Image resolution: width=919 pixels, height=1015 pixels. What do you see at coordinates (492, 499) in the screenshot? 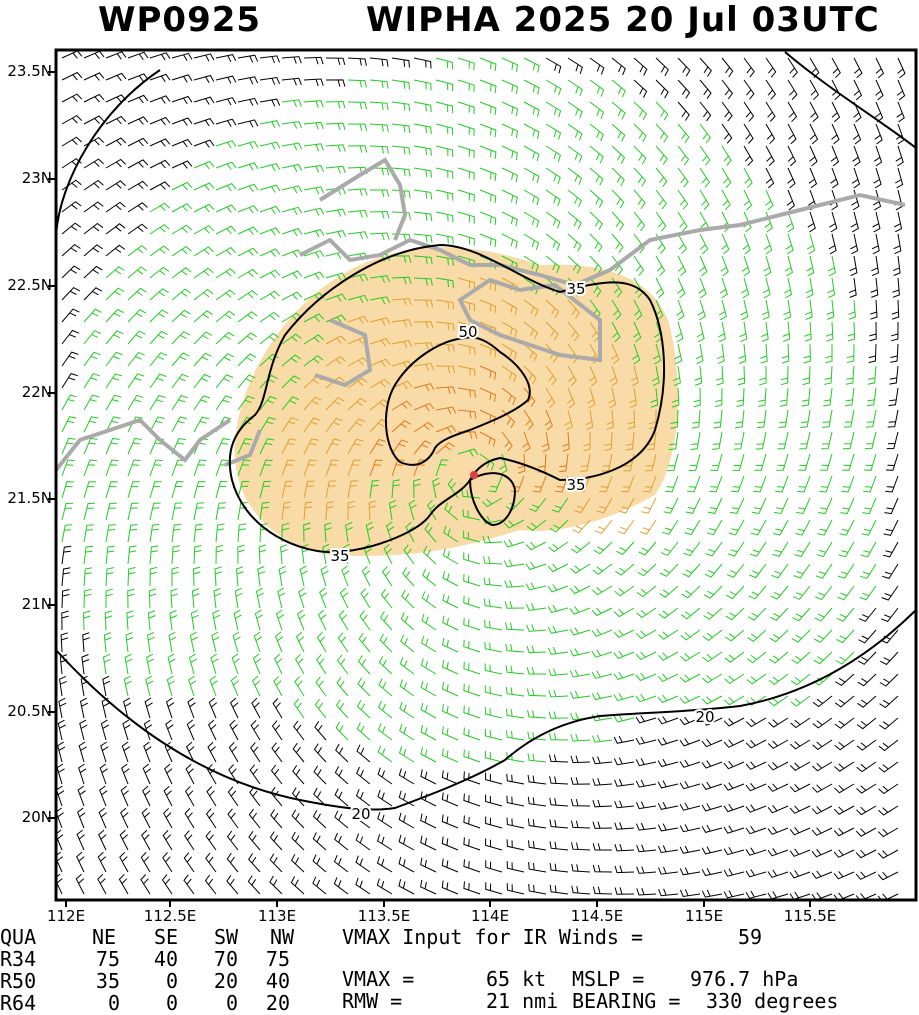
I see `contour-inner-loop` at bounding box center [492, 499].